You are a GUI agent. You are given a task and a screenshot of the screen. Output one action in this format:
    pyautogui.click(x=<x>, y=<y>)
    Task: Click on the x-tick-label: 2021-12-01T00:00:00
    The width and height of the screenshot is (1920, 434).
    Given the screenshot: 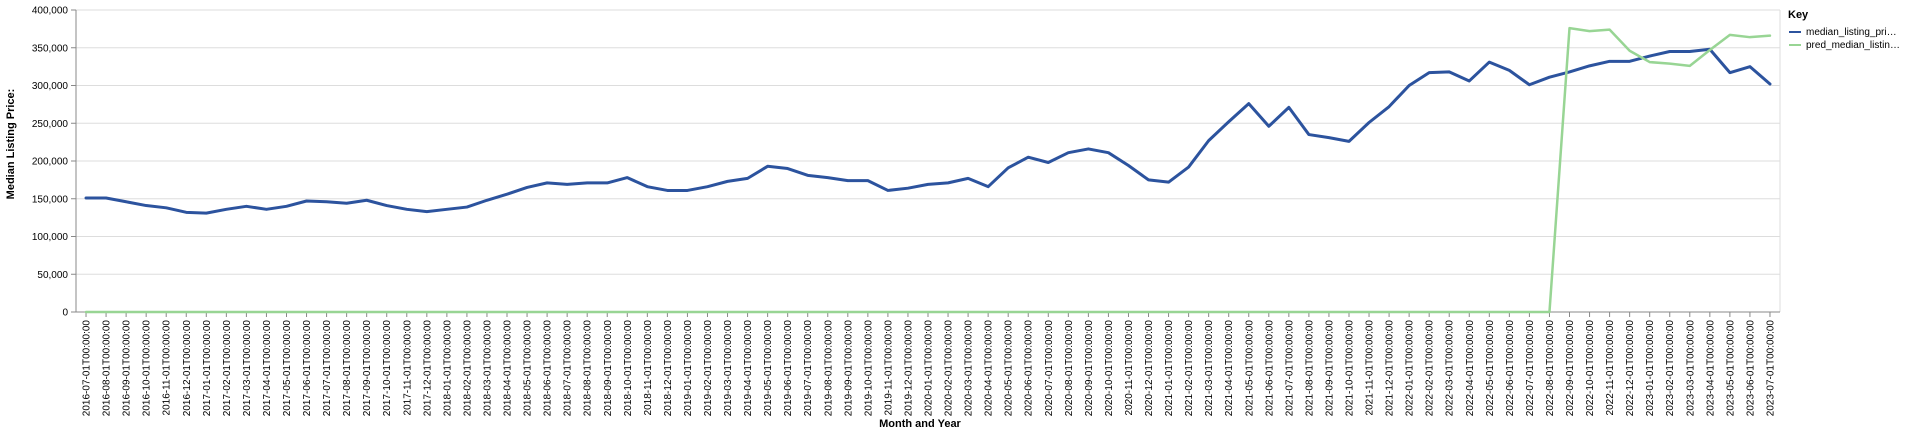 What is the action you would take?
    pyautogui.click(x=1390, y=368)
    